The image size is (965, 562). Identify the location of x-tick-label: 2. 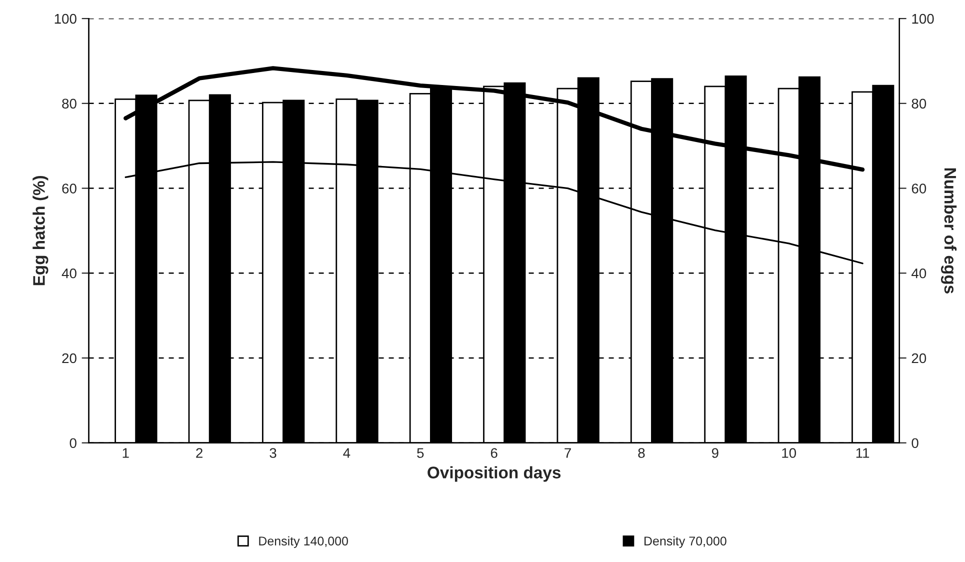
(199, 453).